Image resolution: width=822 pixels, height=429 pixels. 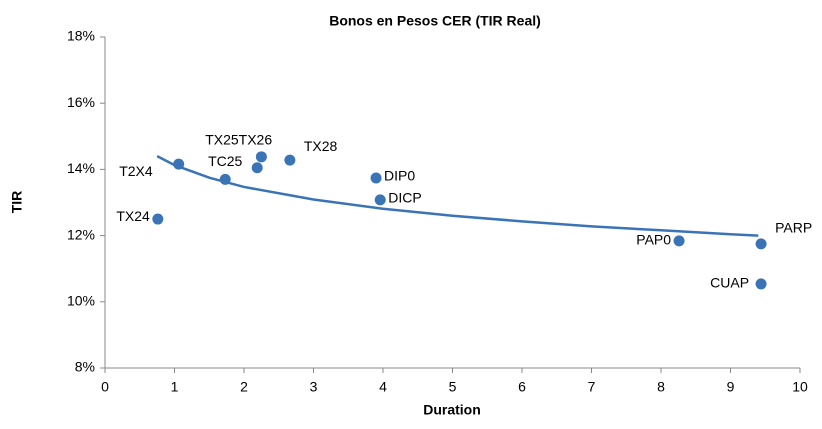 What do you see at coordinates (314, 387) in the screenshot?
I see `x-tick-label: 3` at bounding box center [314, 387].